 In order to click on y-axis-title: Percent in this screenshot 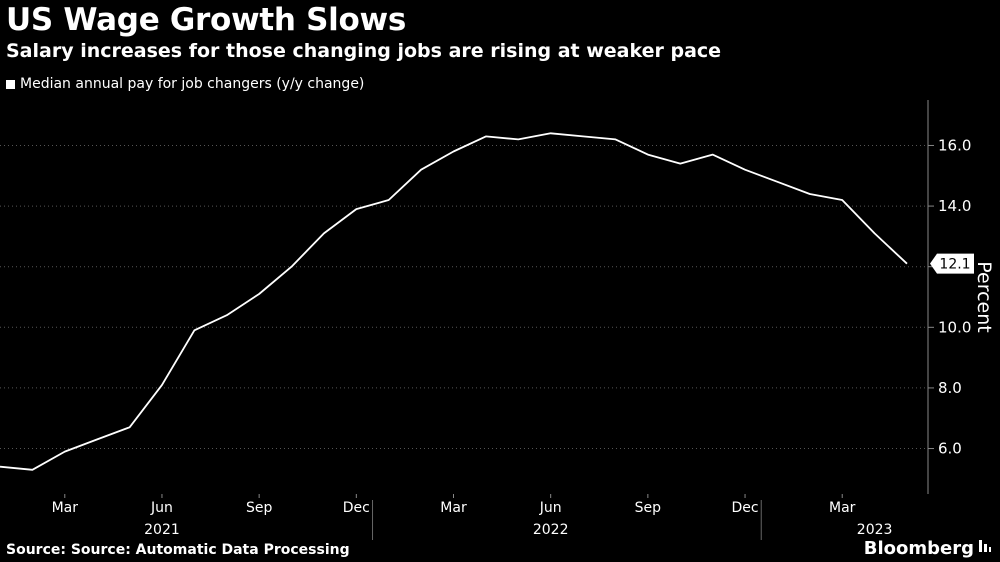, I will do `click(984, 297)`.